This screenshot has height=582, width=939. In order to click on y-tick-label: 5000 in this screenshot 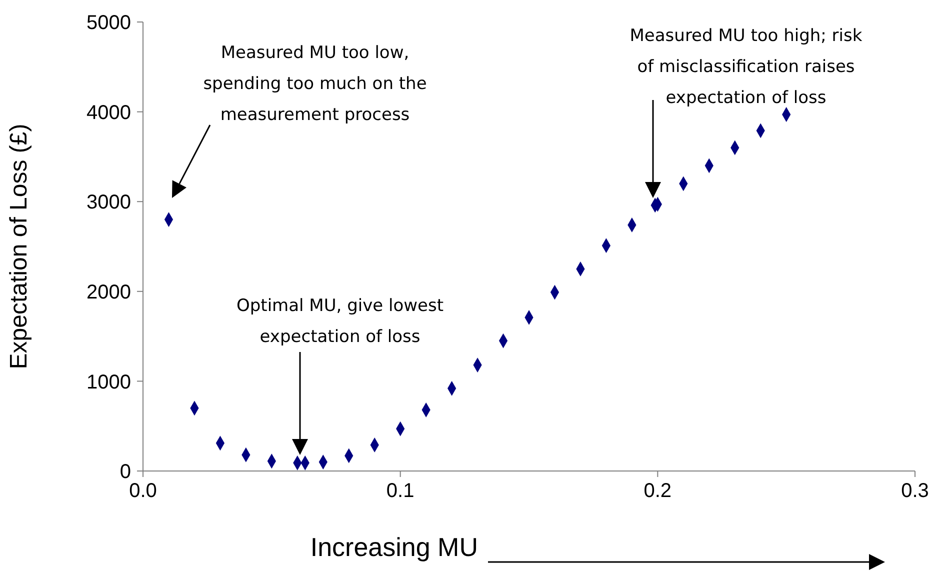, I will do `click(108, 23)`.